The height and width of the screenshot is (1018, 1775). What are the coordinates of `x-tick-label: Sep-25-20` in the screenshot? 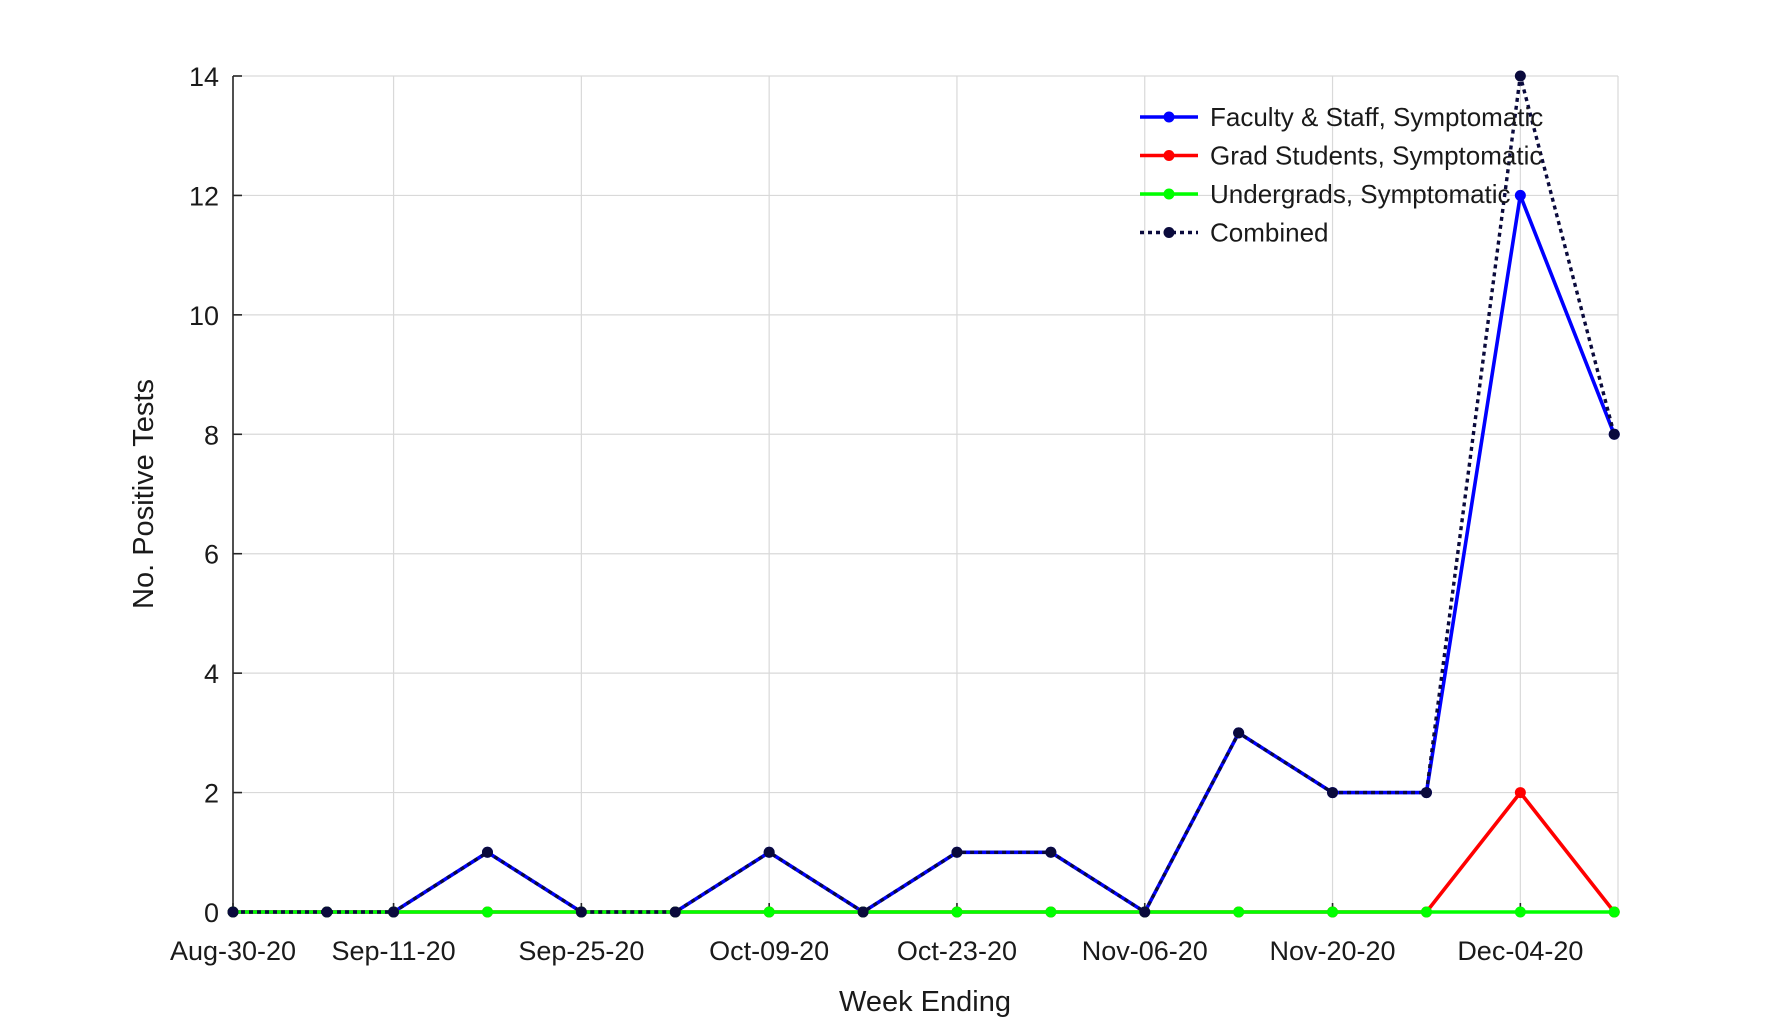 It's located at (581, 951).